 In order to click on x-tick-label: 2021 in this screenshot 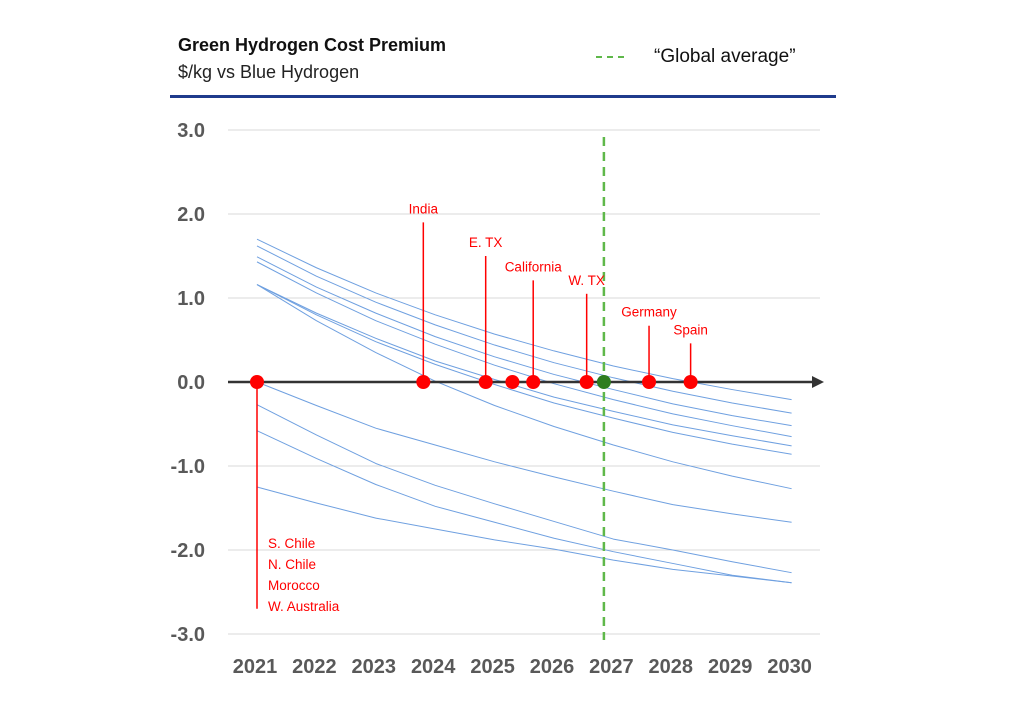, I will do `click(255, 667)`.